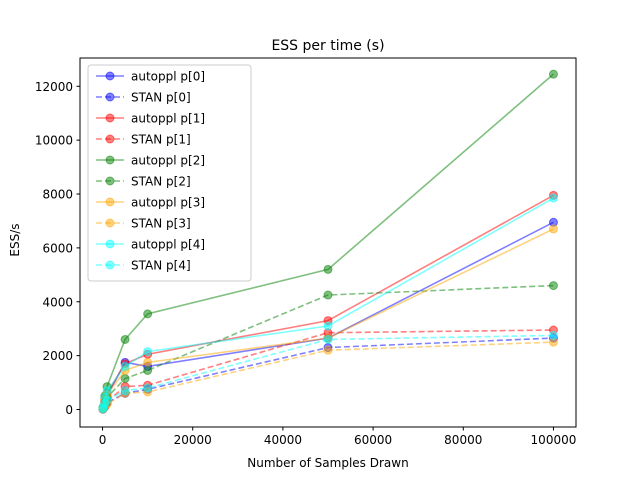  I want to click on x-tick-label: 20000, so click(193, 440).